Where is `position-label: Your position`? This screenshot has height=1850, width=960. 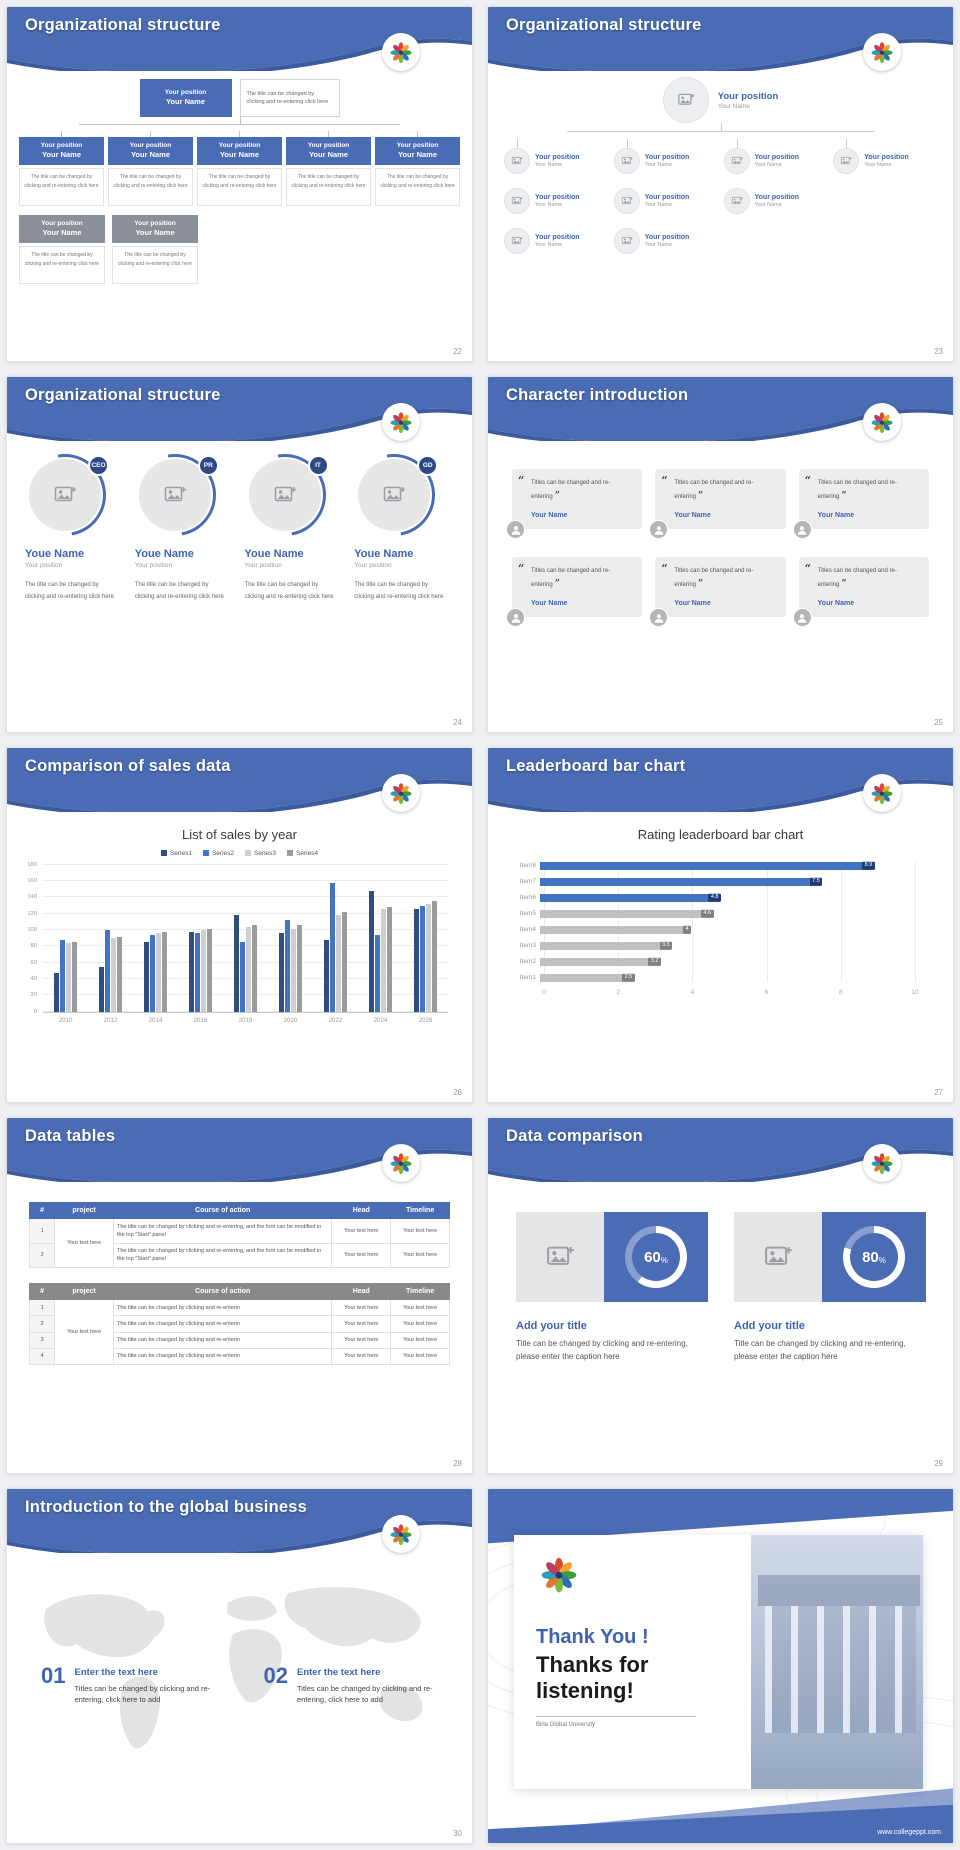
position-label: Your position is located at coordinates (185, 92).